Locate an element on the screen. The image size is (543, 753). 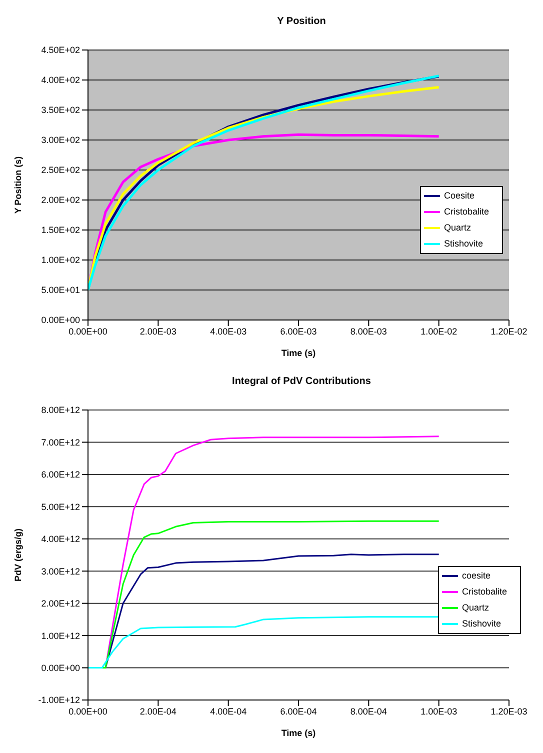
x-tick-label: 2.00E-03 is located at coordinates (158, 331).